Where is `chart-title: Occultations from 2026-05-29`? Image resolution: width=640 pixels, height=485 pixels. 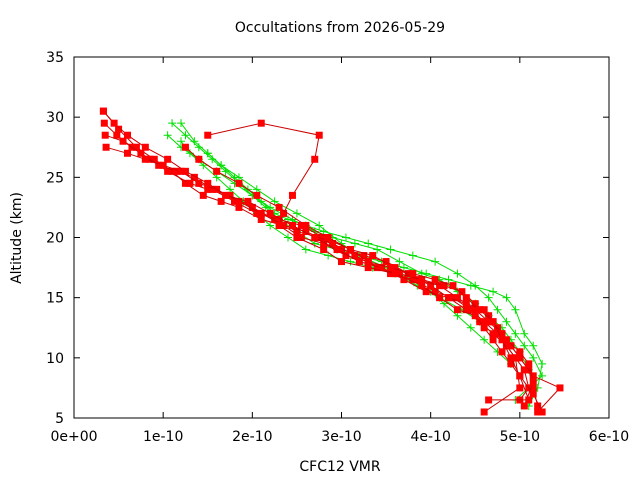
chart-title: Occultations from 2026-05-29 is located at coordinates (340, 28).